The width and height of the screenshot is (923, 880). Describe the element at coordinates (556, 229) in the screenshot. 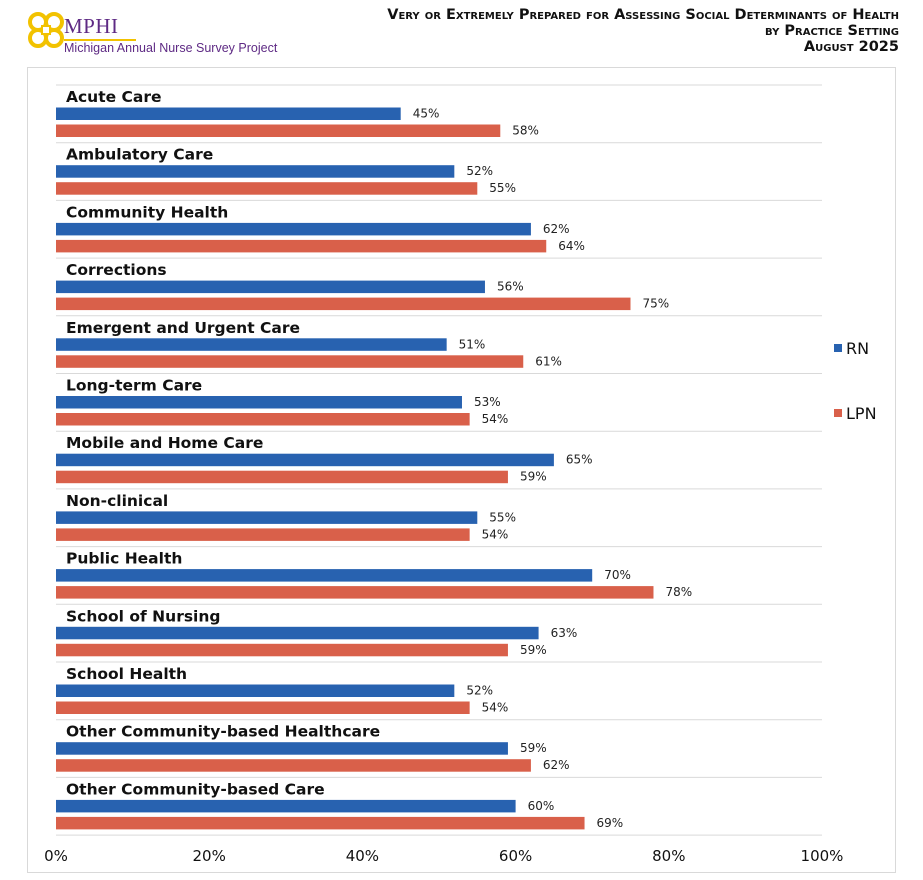

I see `value-label-rn: 62%` at that location.